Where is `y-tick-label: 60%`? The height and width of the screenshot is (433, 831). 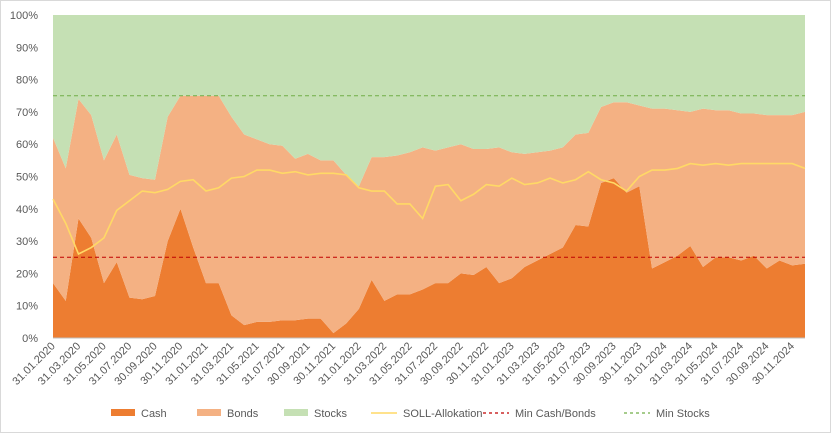
y-tick-label: 60% is located at coordinates (27, 145).